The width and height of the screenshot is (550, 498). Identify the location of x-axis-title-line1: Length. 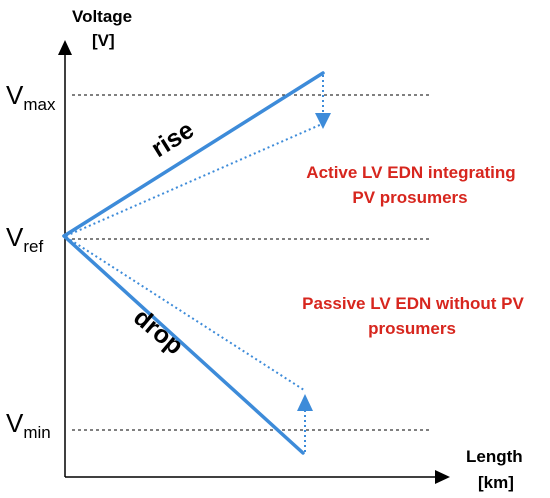
(494, 456).